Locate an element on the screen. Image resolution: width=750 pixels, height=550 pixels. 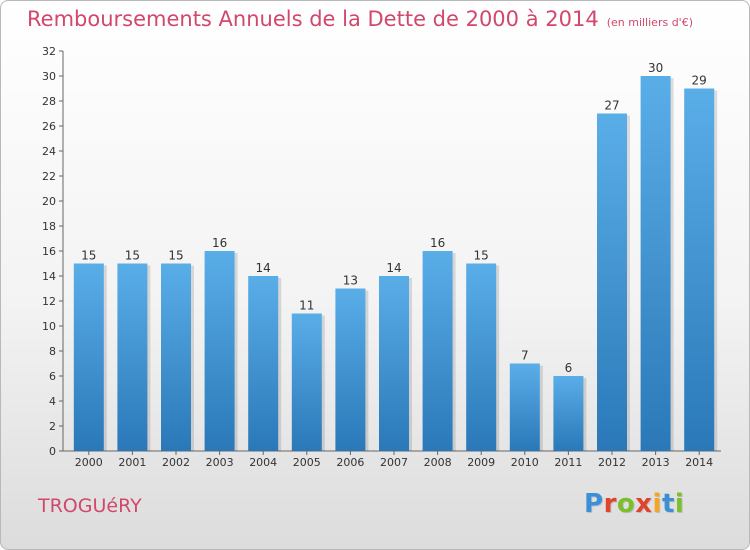
logo-letter: P is located at coordinates (594, 504).